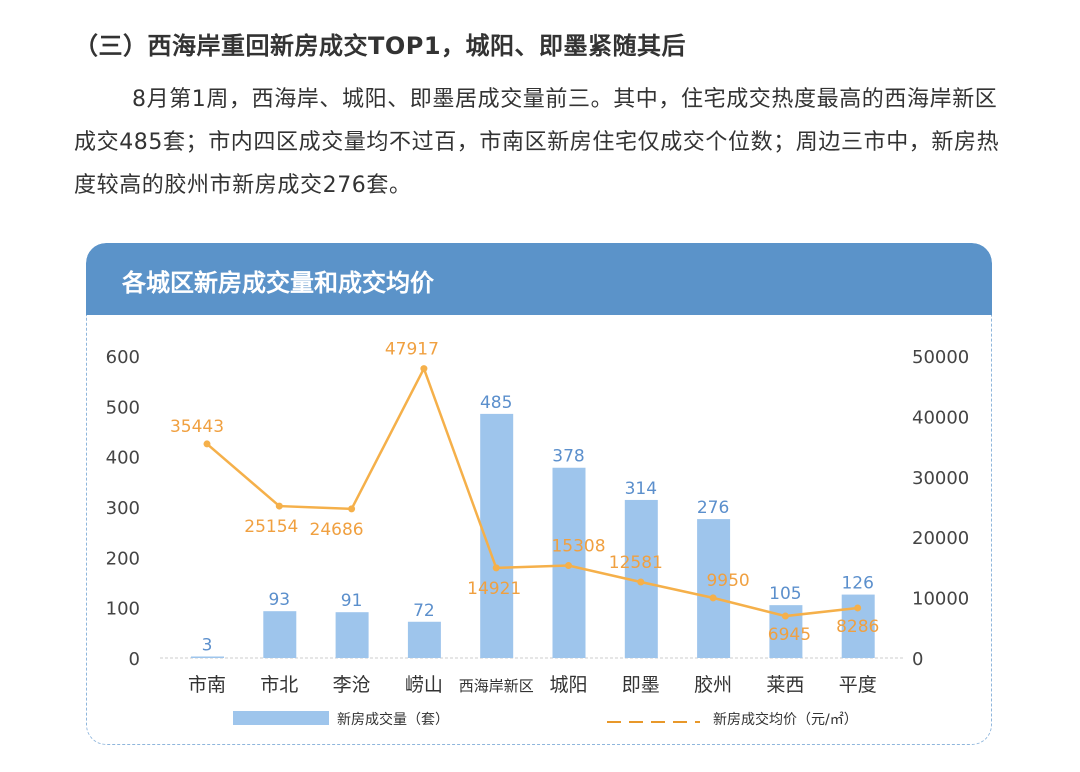  I want to click on legend-bar-label: 新房成交量（套）, so click(393, 719).